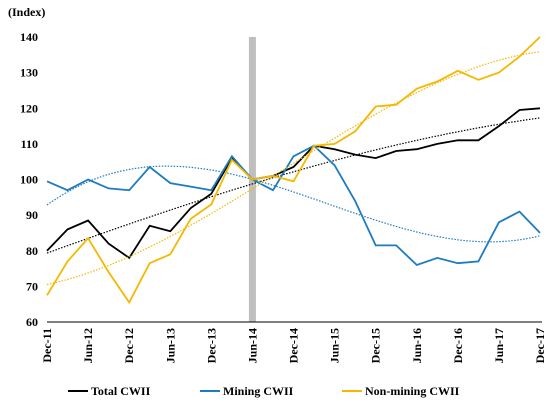 The image size is (550, 407). I want to click on legend-label: Mining CWII, so click(258, 391).